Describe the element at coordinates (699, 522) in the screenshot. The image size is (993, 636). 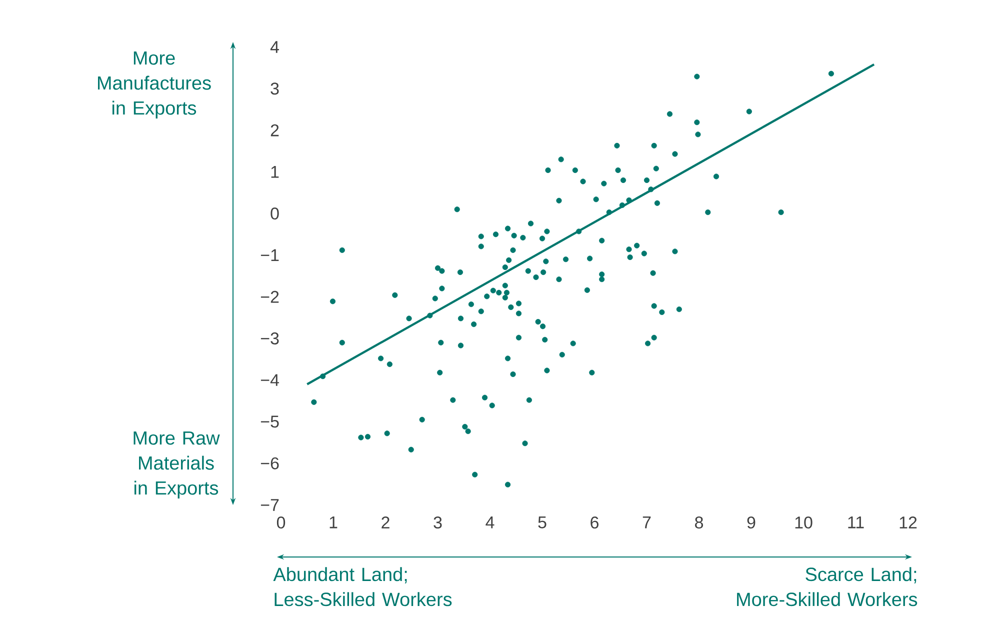
I see `x-tick-label: 8` at that location.